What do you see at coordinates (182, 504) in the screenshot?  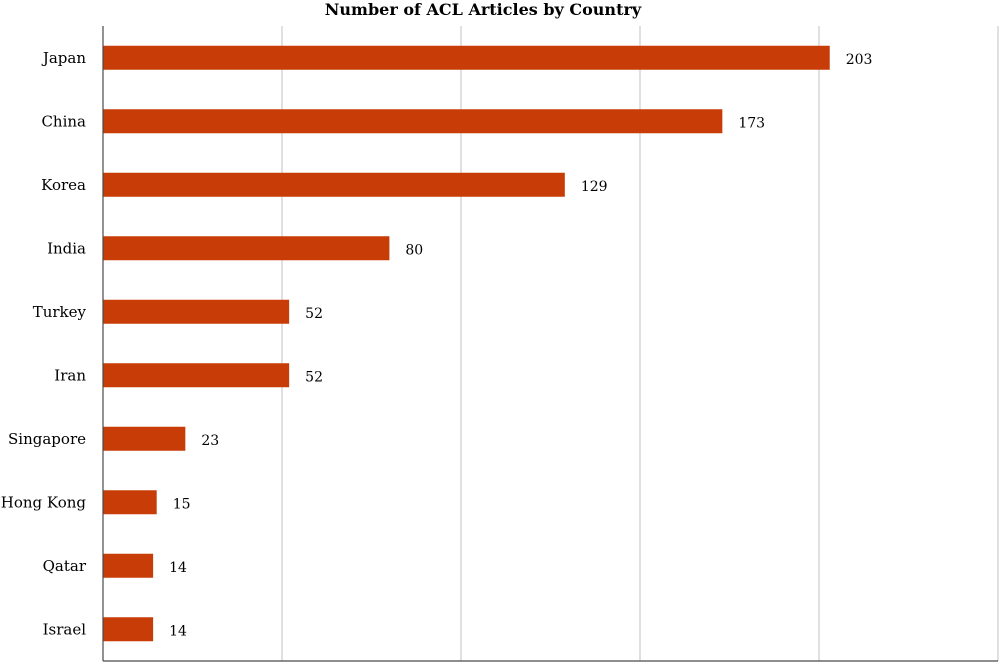 I see `value-label: 15` at bounding box center [182, 504].